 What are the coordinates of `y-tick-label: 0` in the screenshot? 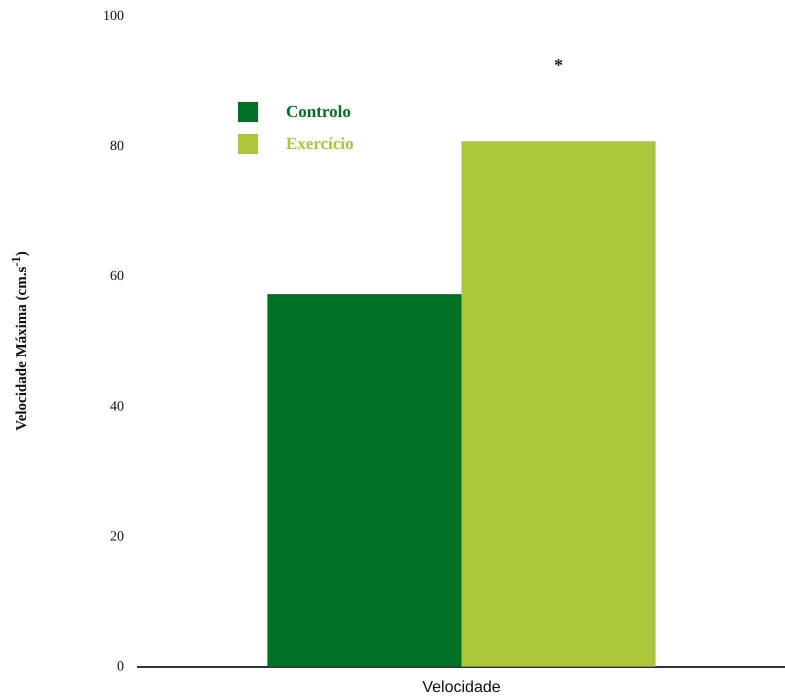 It's located at (120, 666).